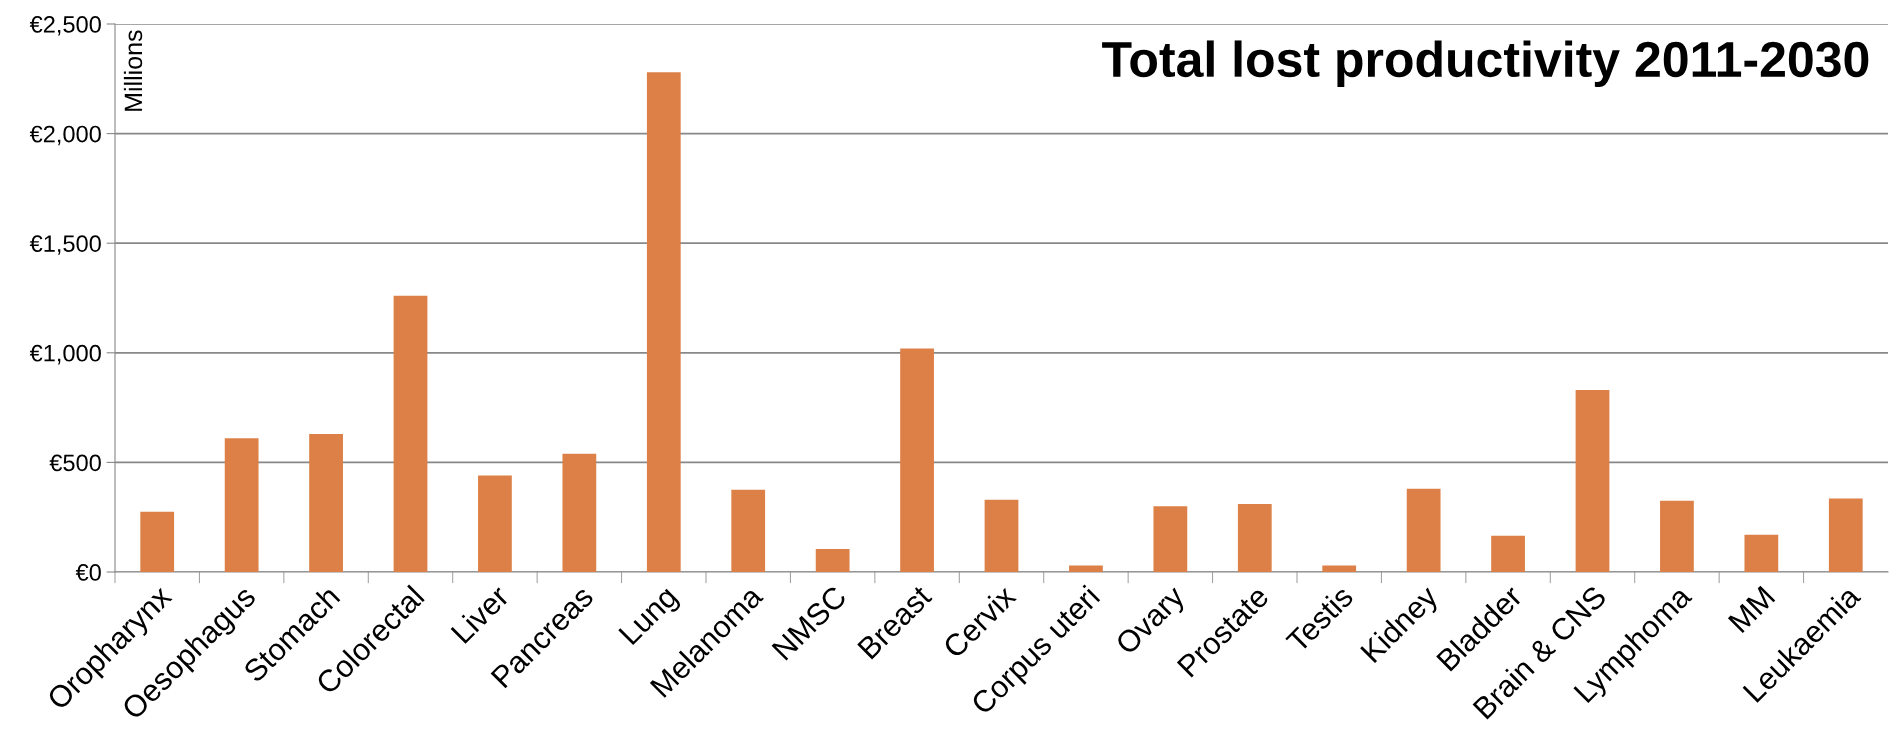 This screenshot has height=751, width=1895. Describe the element at coordinates (65, 354) in the screenshot. I see `y-tick-label: €1,000` at that location.